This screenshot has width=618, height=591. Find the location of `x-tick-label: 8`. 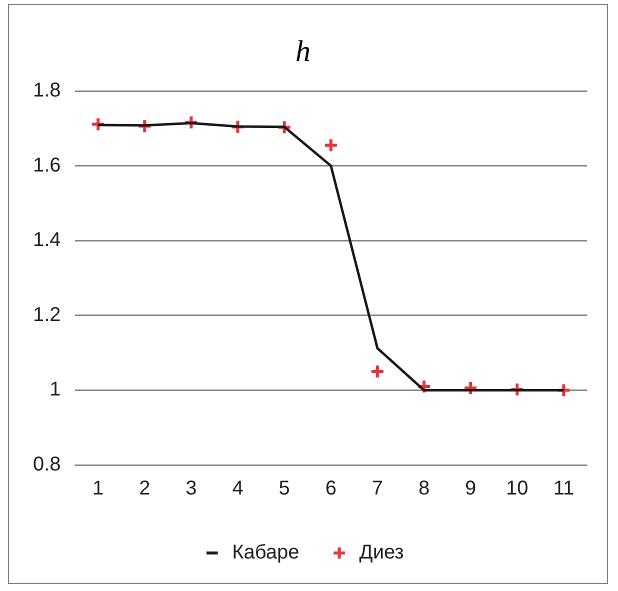

x-tick-label: 8 is located at coordinates (424, 489).